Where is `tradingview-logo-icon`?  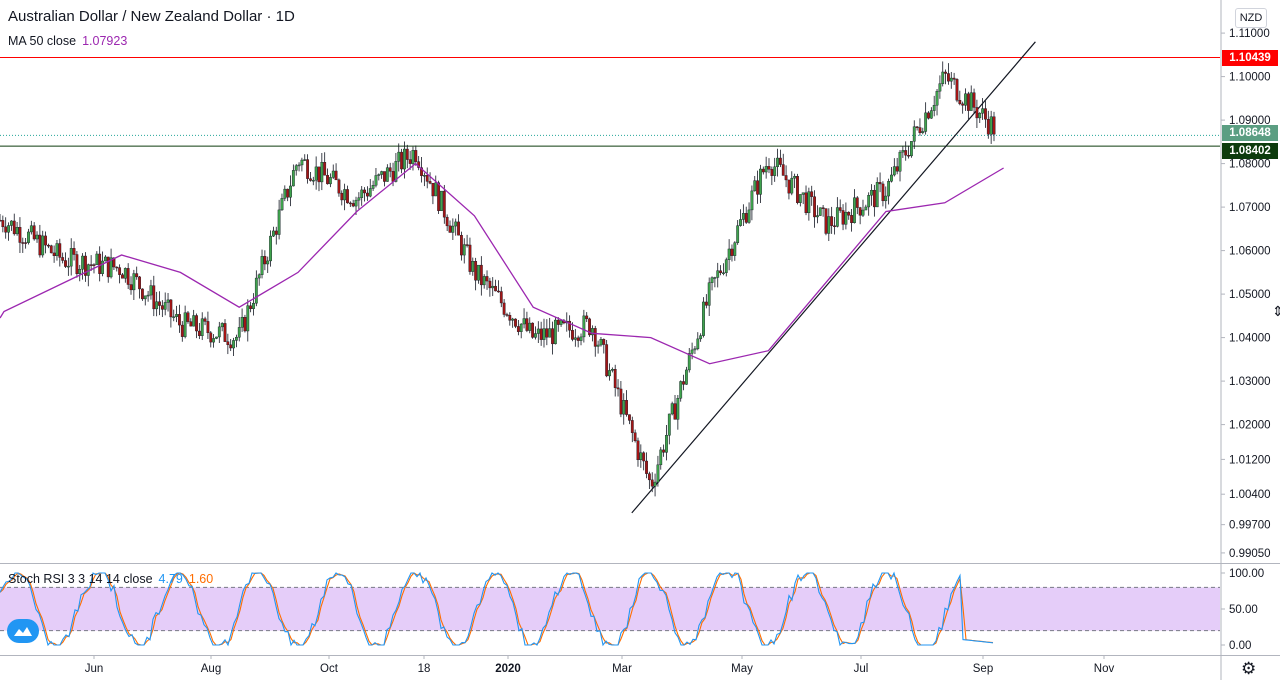 tradingview-logo-icon is located at coordinates (23, 631).